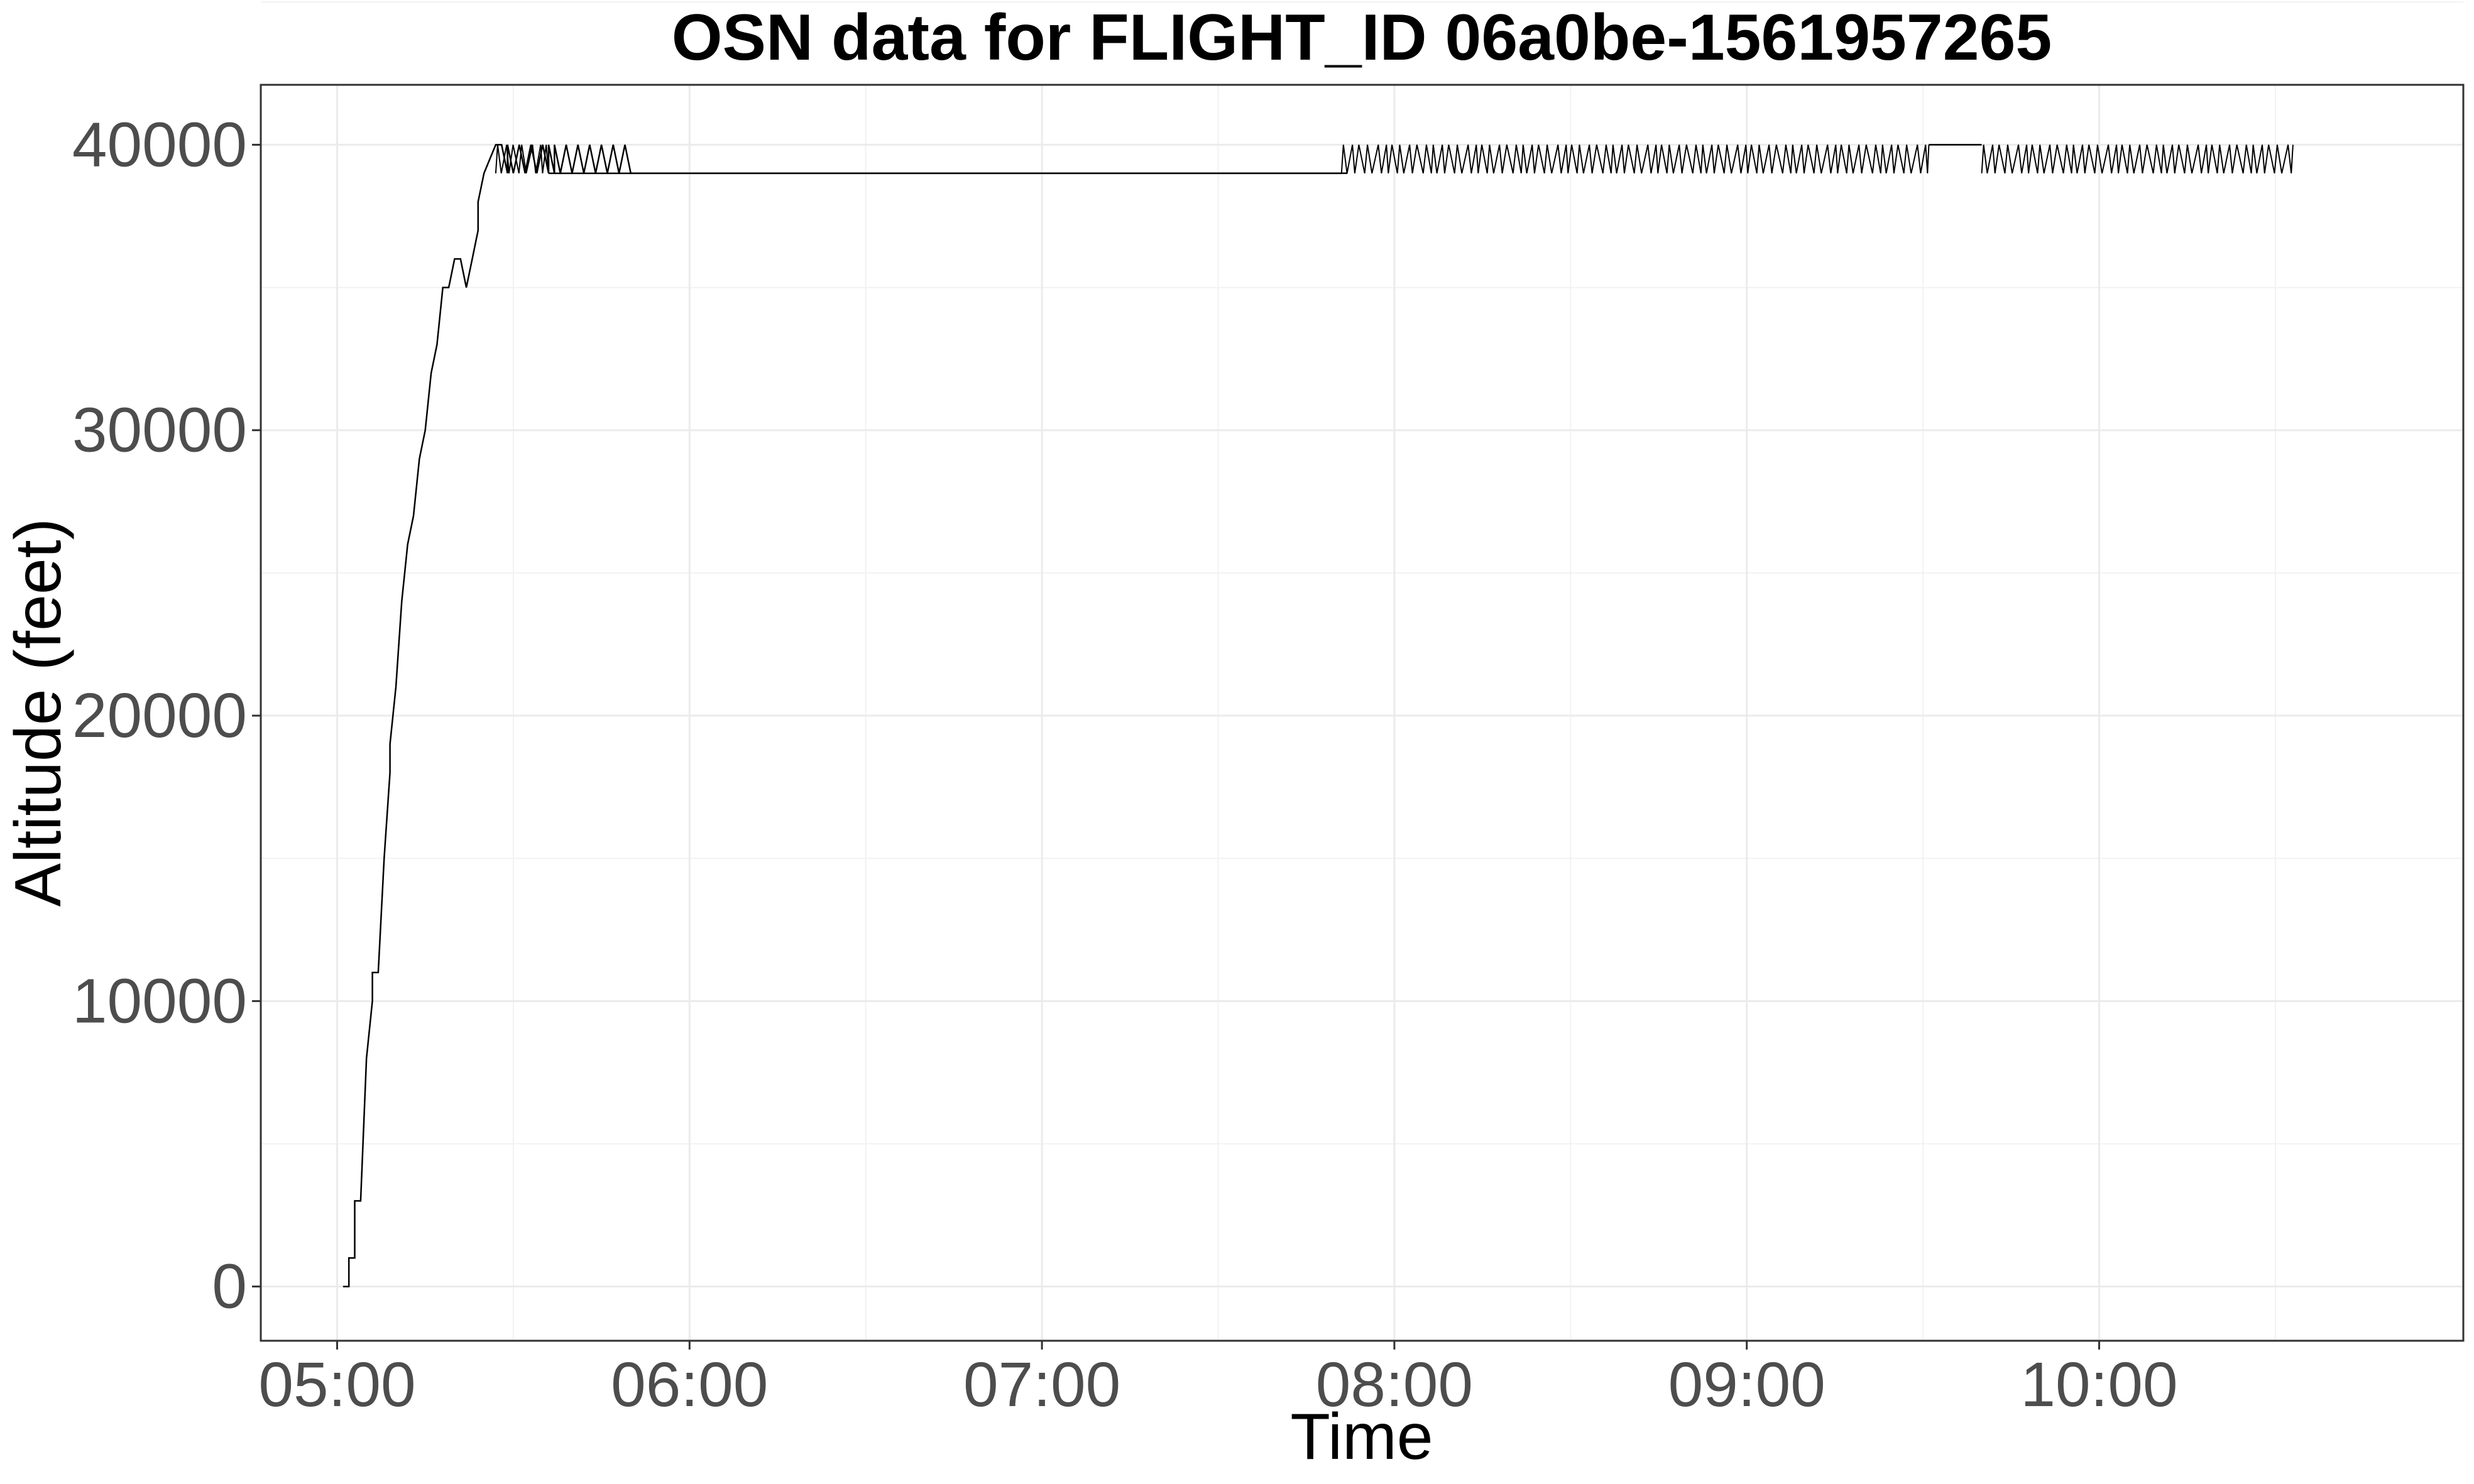 Image resolution: width=2474 pixels, height=1484 pixels. I want to click on y-tick-label: 20000, so click(159, 715).